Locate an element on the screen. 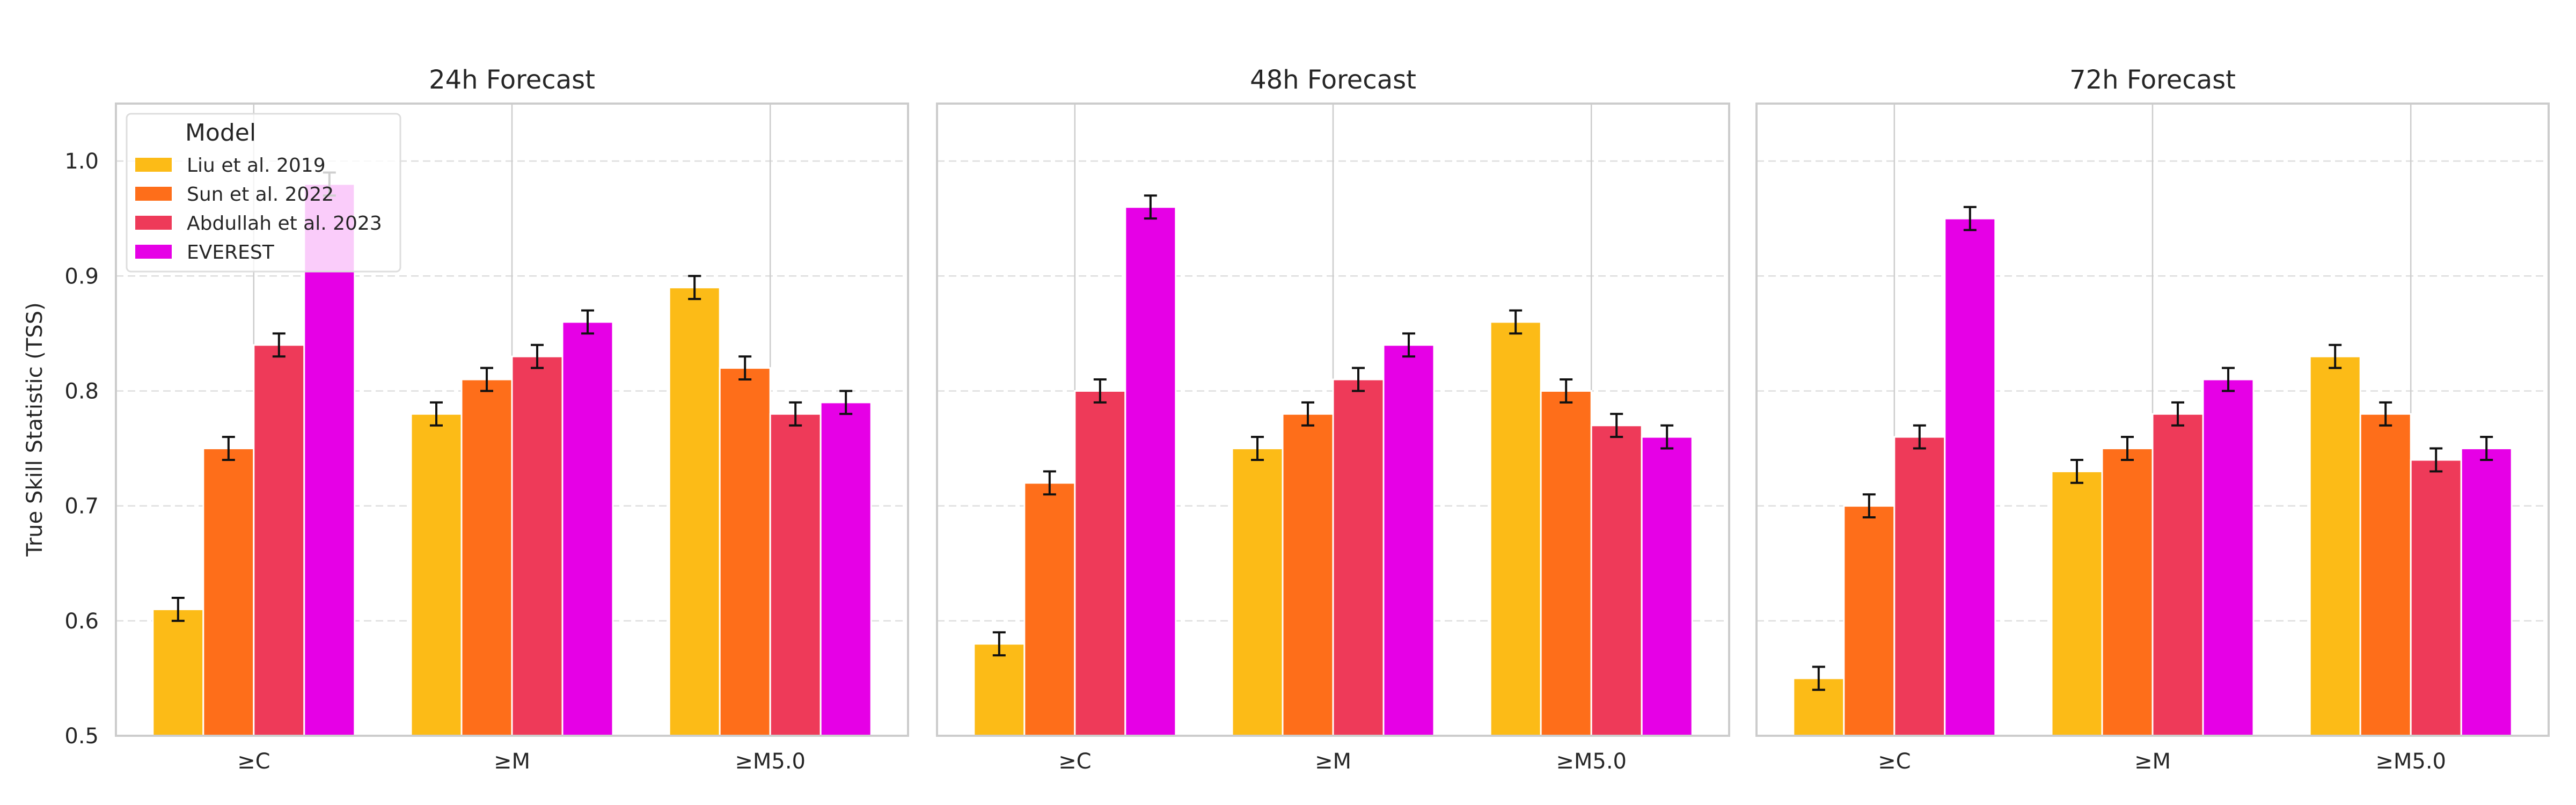 Image resolution: width=2576 pixels, height=805 pixels. legend-label: Sun et al. 2022 is located at coordinates (260, 195).